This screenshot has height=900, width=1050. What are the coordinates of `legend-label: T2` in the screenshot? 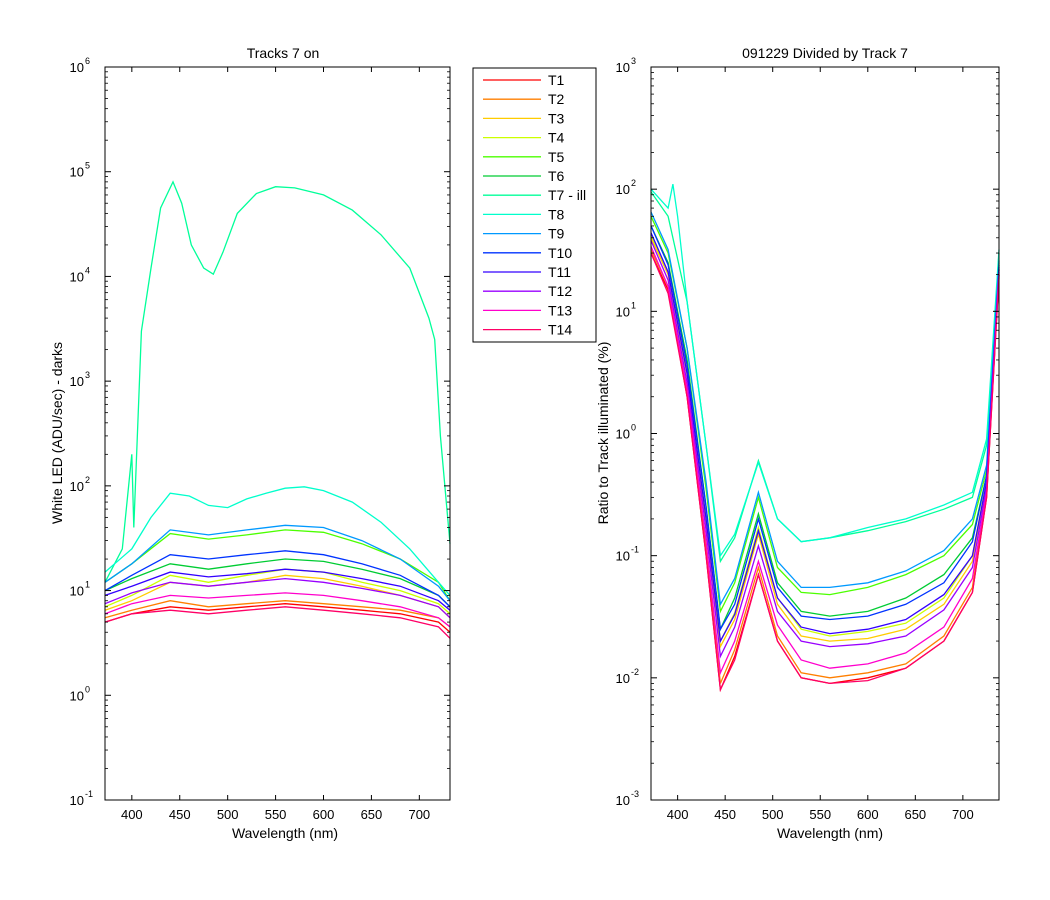 It's located at (556, 99).